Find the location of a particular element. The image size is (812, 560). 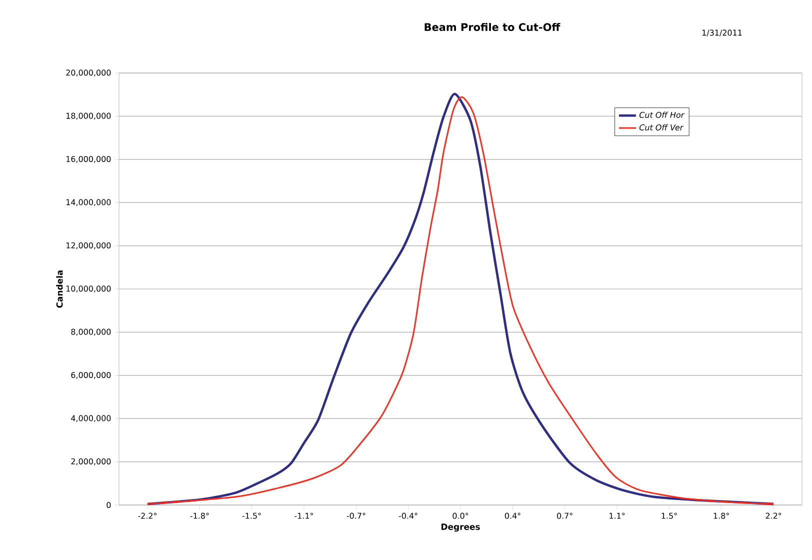

chart-title: Beam Profile to Cut-Off is located at coordinates (492, 27).